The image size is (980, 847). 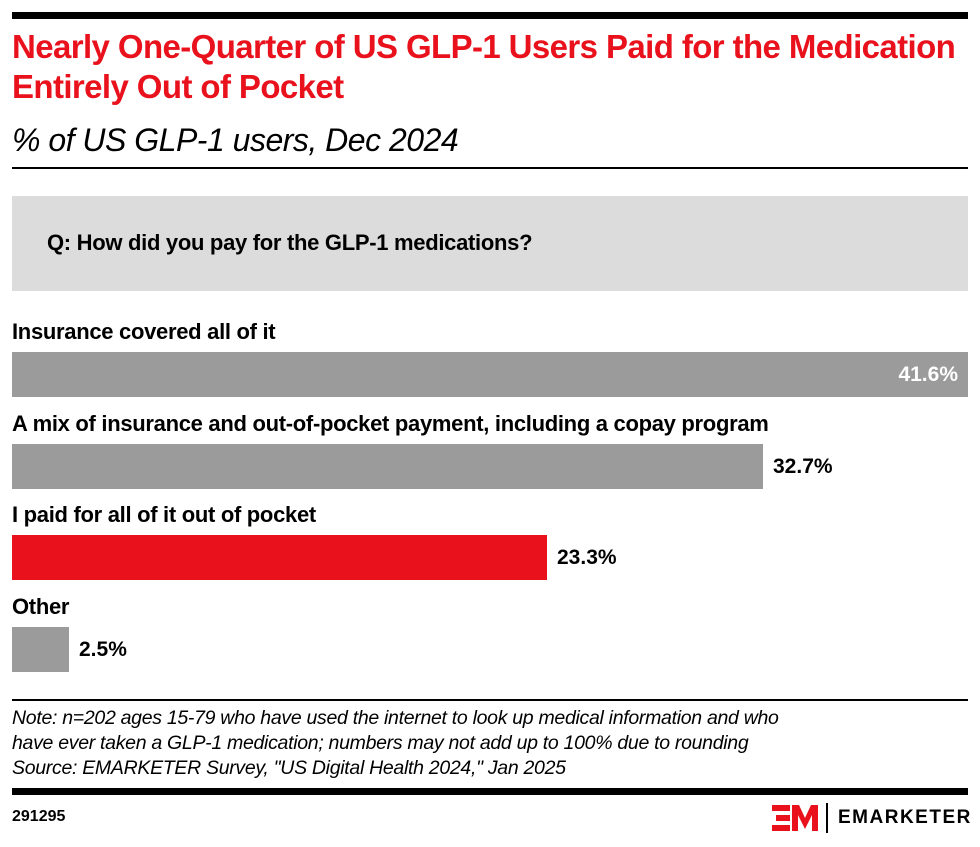 What do you see at coordinates (490, 791) in the screenshot?
I see `bottom-rule` at bounding box center [490, 791].